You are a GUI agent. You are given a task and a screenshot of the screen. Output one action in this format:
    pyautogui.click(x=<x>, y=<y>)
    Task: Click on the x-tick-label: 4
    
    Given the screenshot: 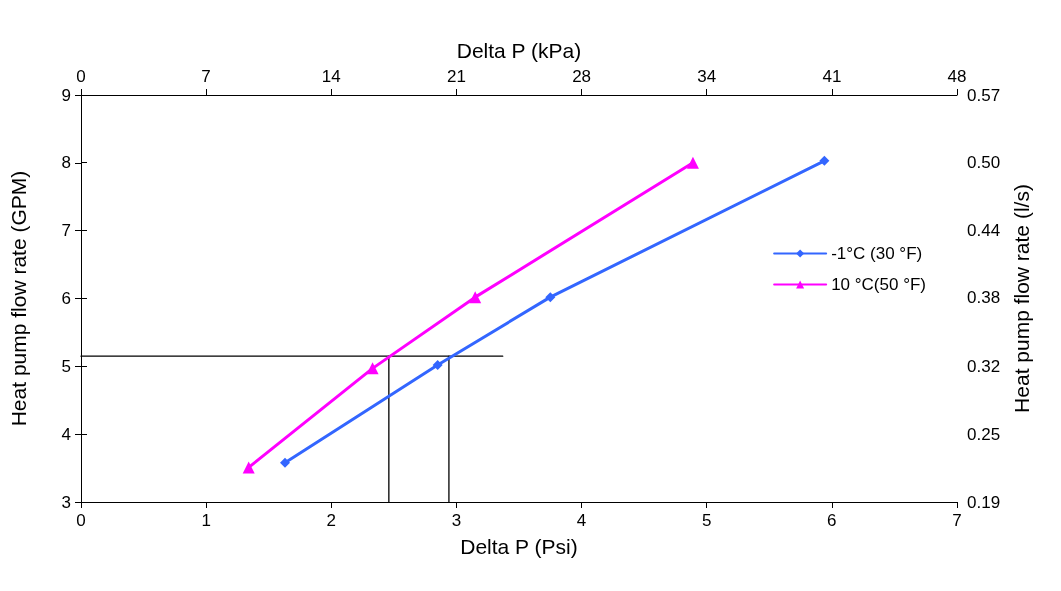 What is the action you would take?
    pyautogui.click(x=581, y=520)
    